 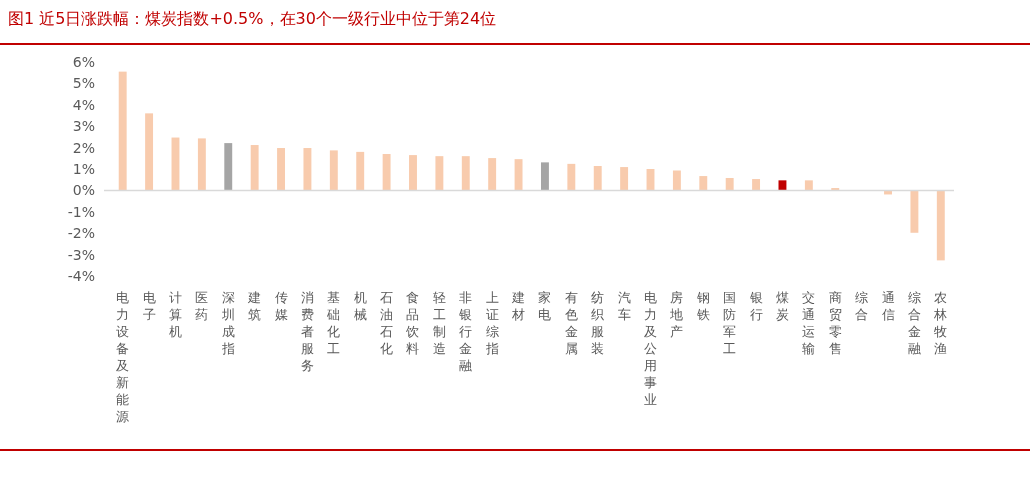 I want to click on y-tick-label: 2%, so click(x=83, y=147).